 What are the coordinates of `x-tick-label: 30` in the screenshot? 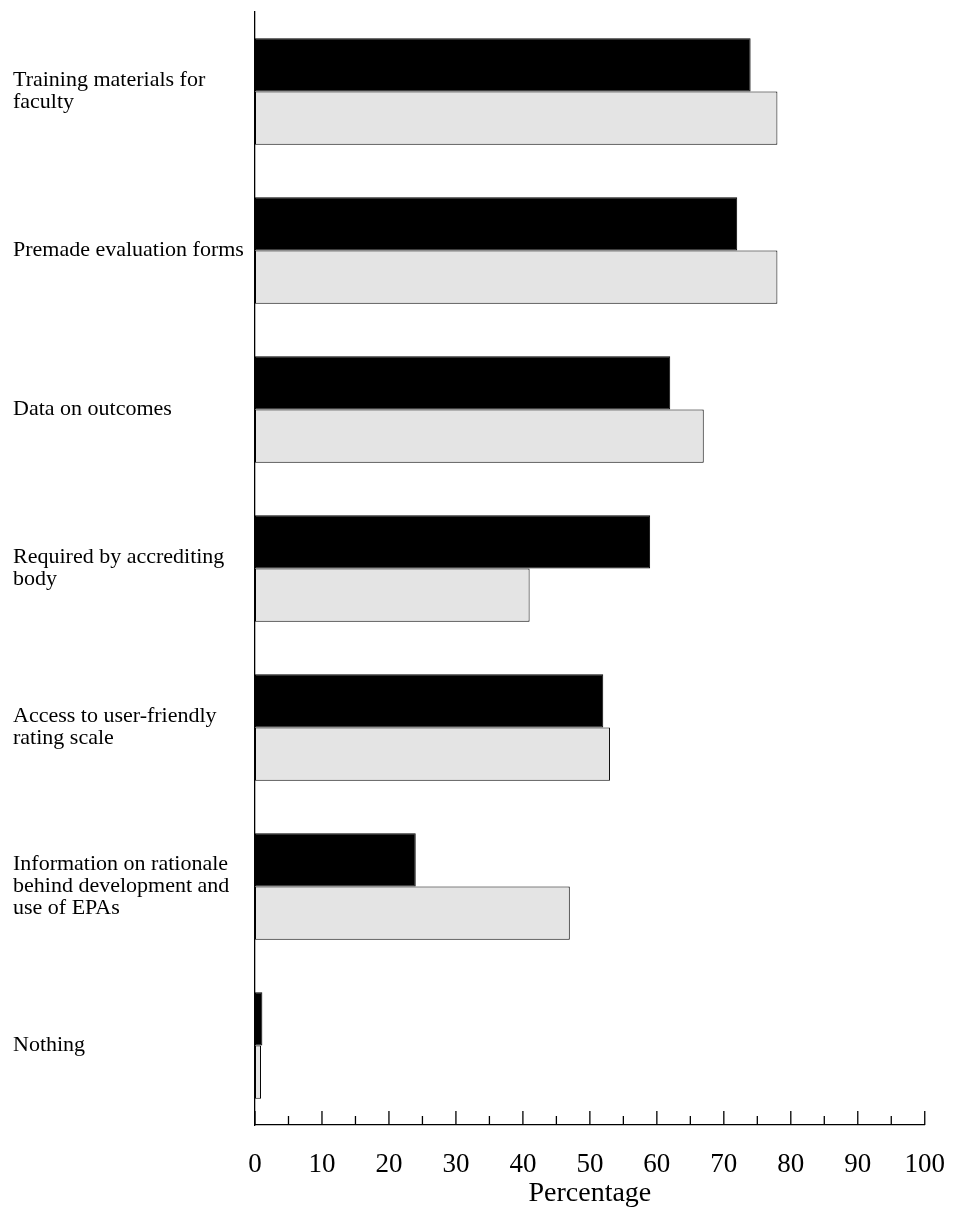 It's located at (456, 1163).